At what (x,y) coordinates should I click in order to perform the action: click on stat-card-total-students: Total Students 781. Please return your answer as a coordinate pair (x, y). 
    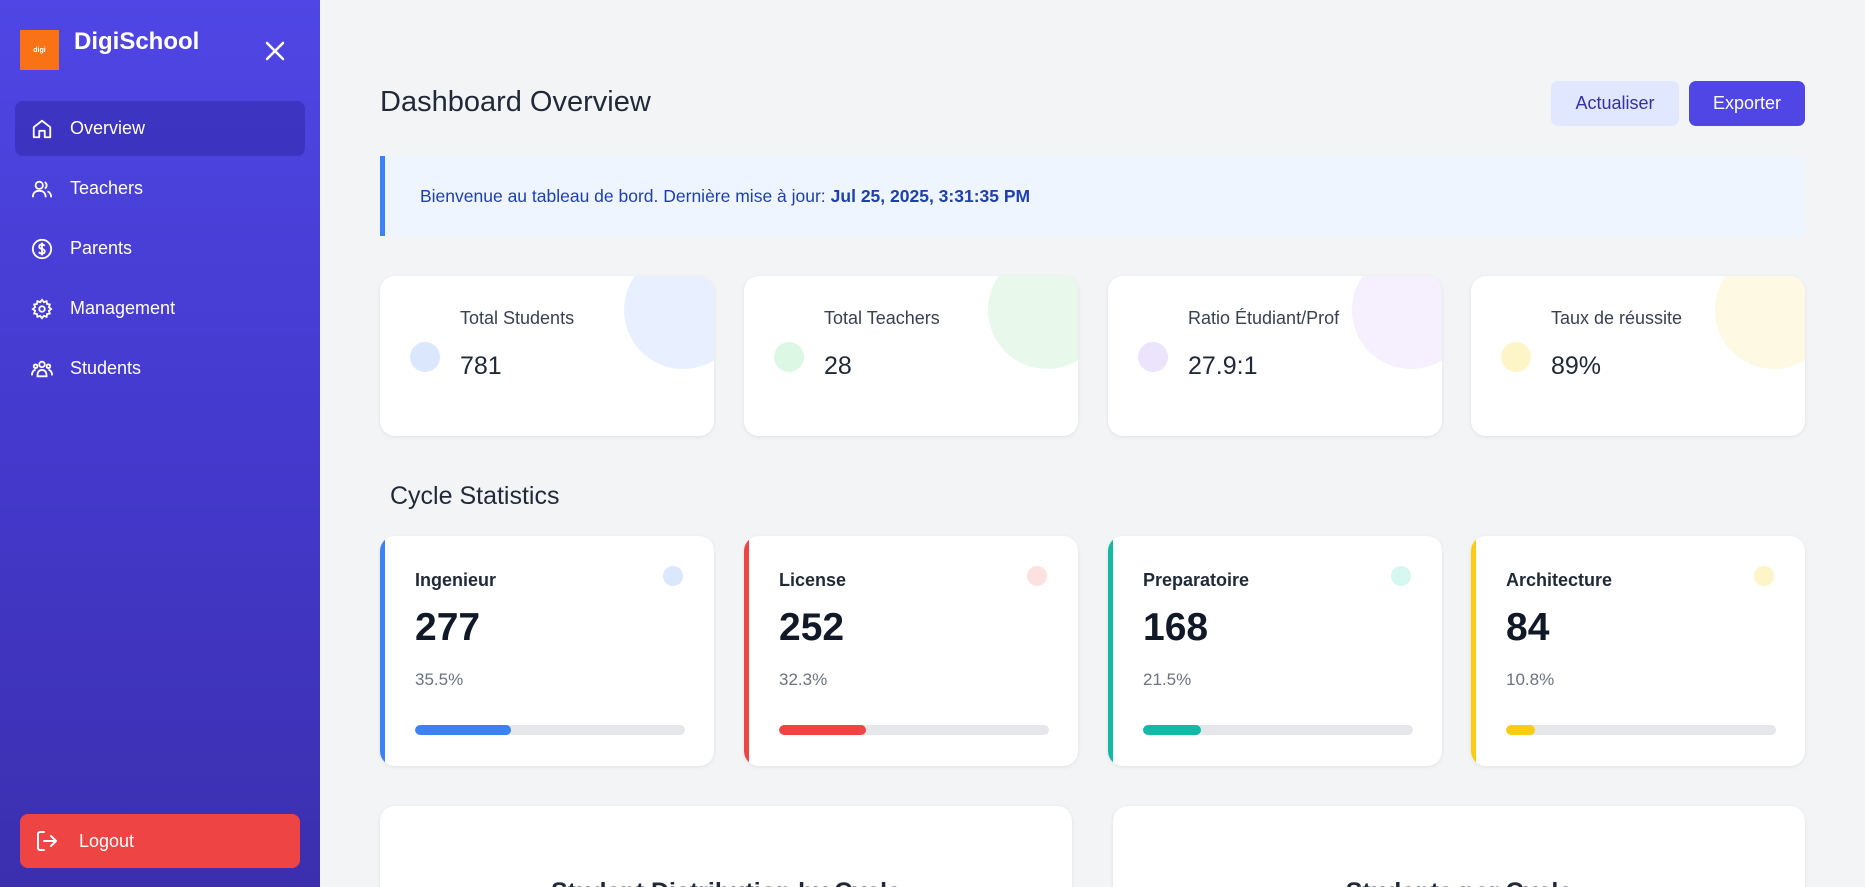
    Looking at the image, I should click on (547, 356).